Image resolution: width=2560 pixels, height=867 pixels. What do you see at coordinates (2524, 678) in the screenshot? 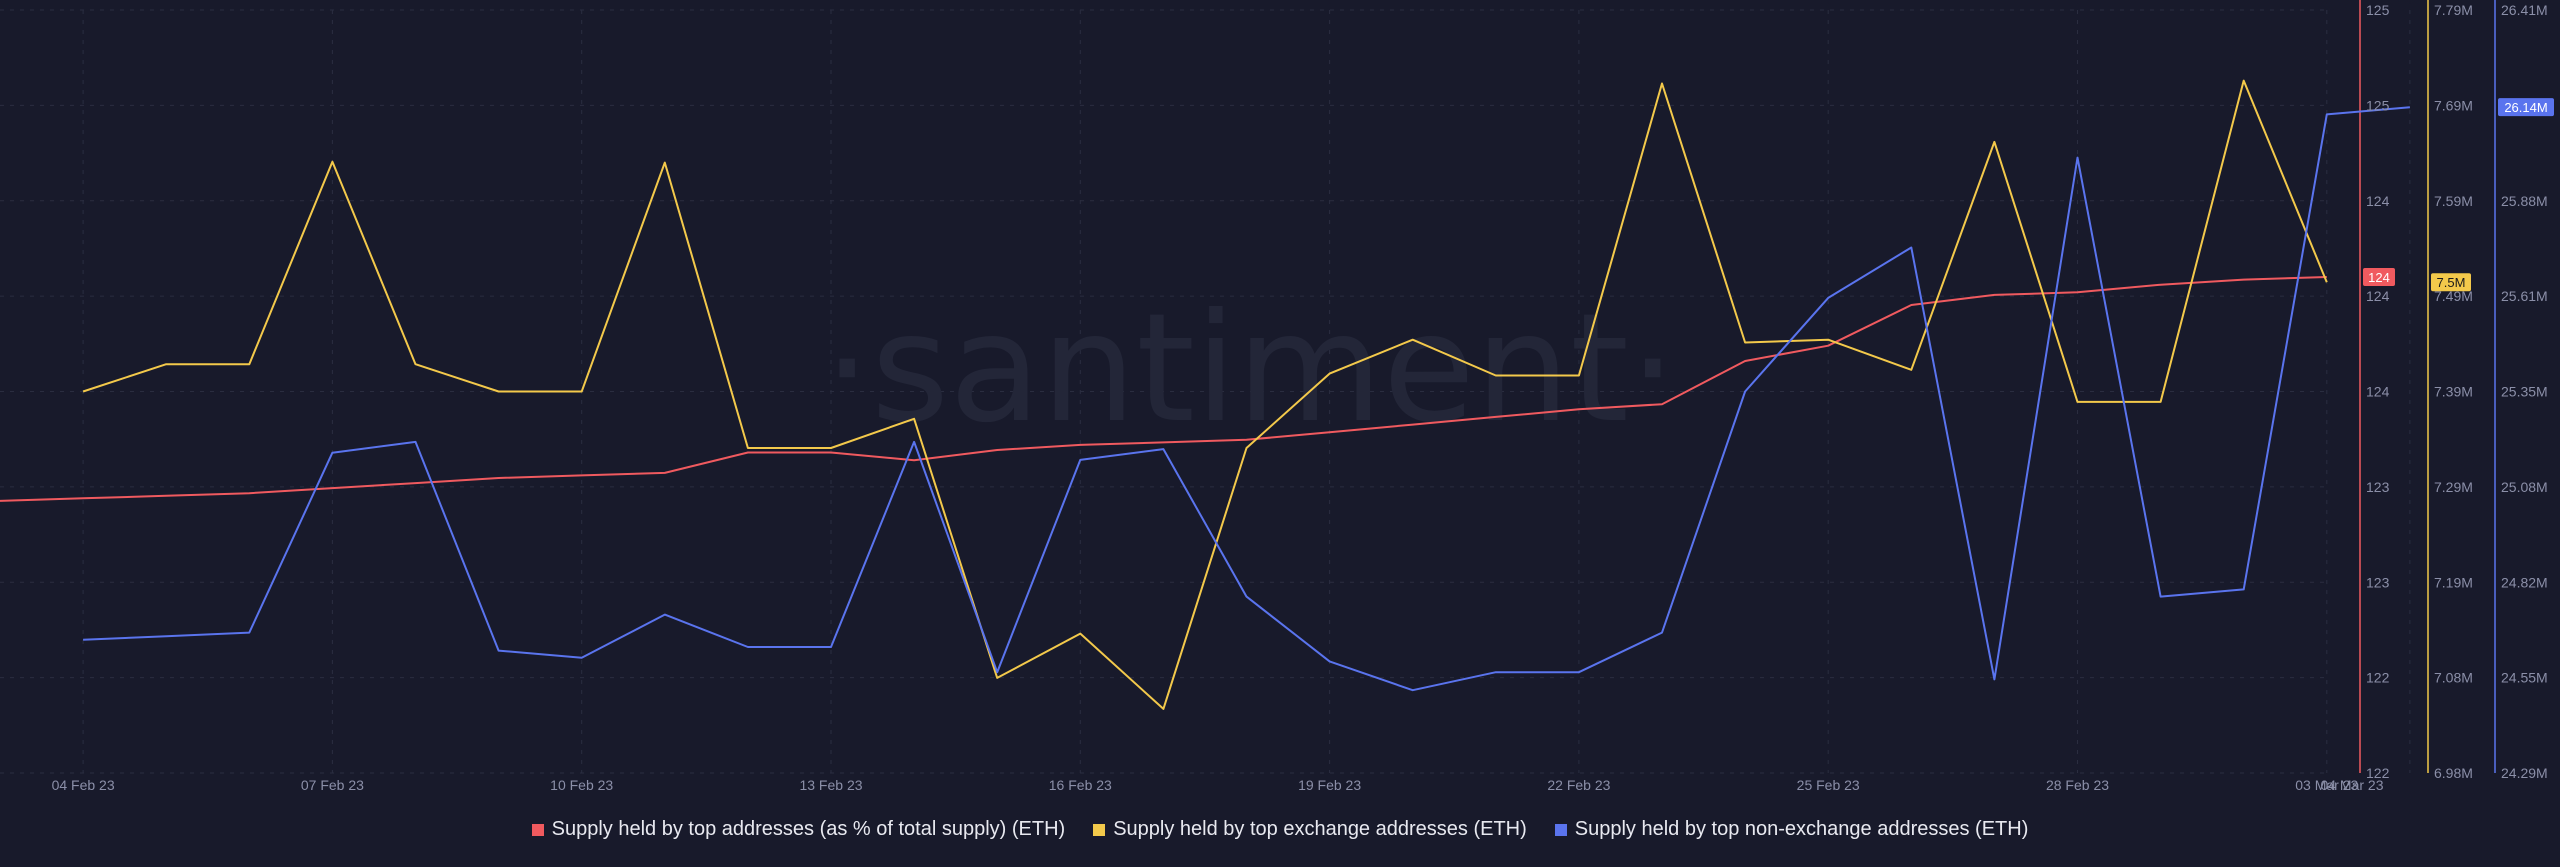
I see `y-tick-label-blue: 24.55M` at bounding box center [2524, 678].